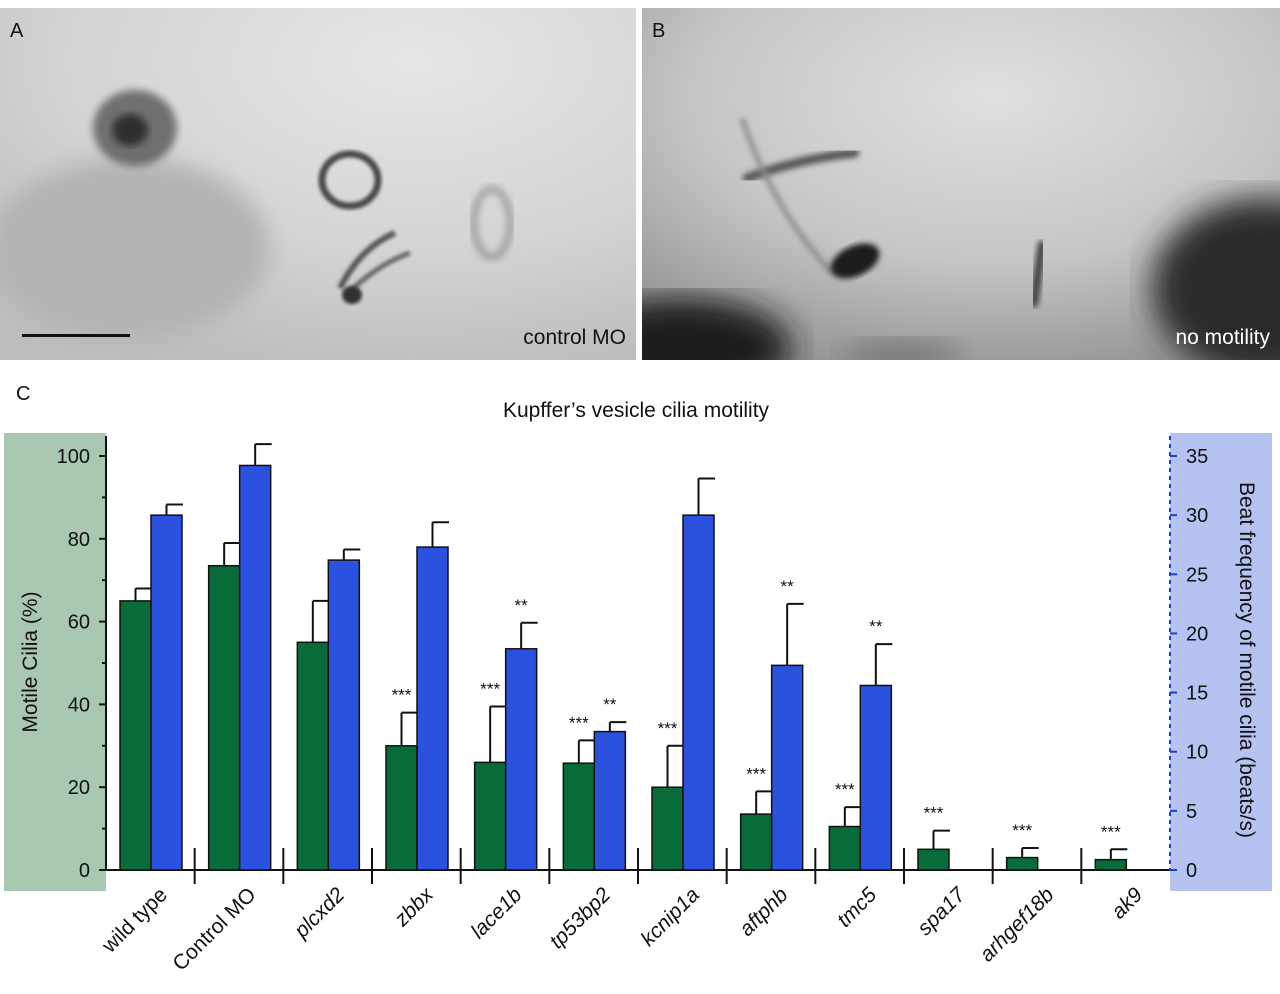 The height and width of the screenshot is (994, 1280). Describe the element at coordinates (134, 920) in the screenshot. I see `category-label: wild type` at that location.